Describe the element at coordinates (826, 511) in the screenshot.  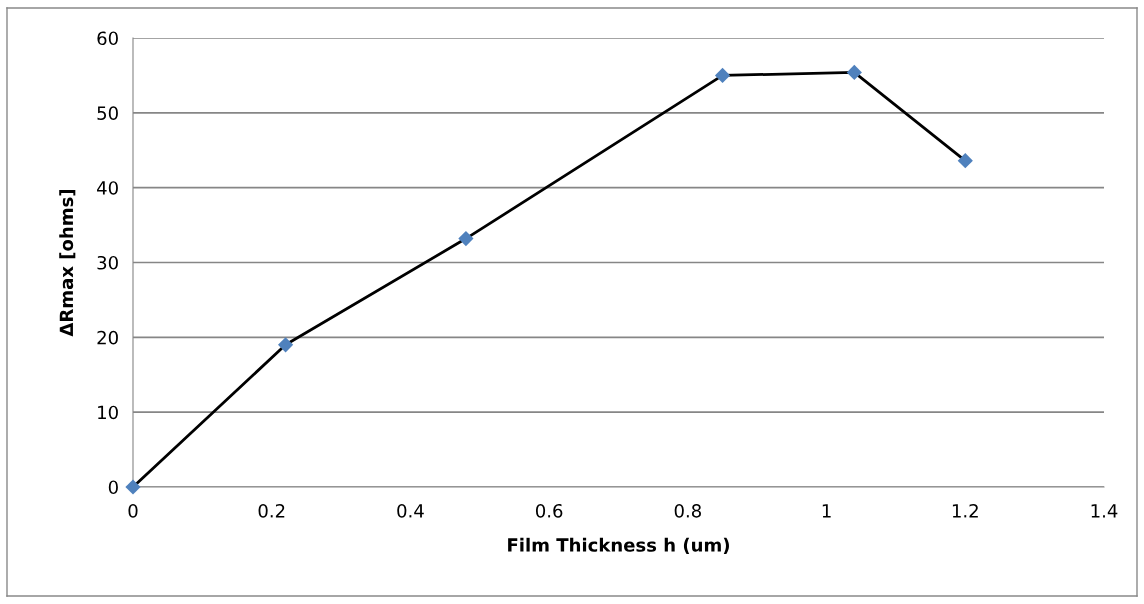
I see `x-tick-label: 1` at that location.